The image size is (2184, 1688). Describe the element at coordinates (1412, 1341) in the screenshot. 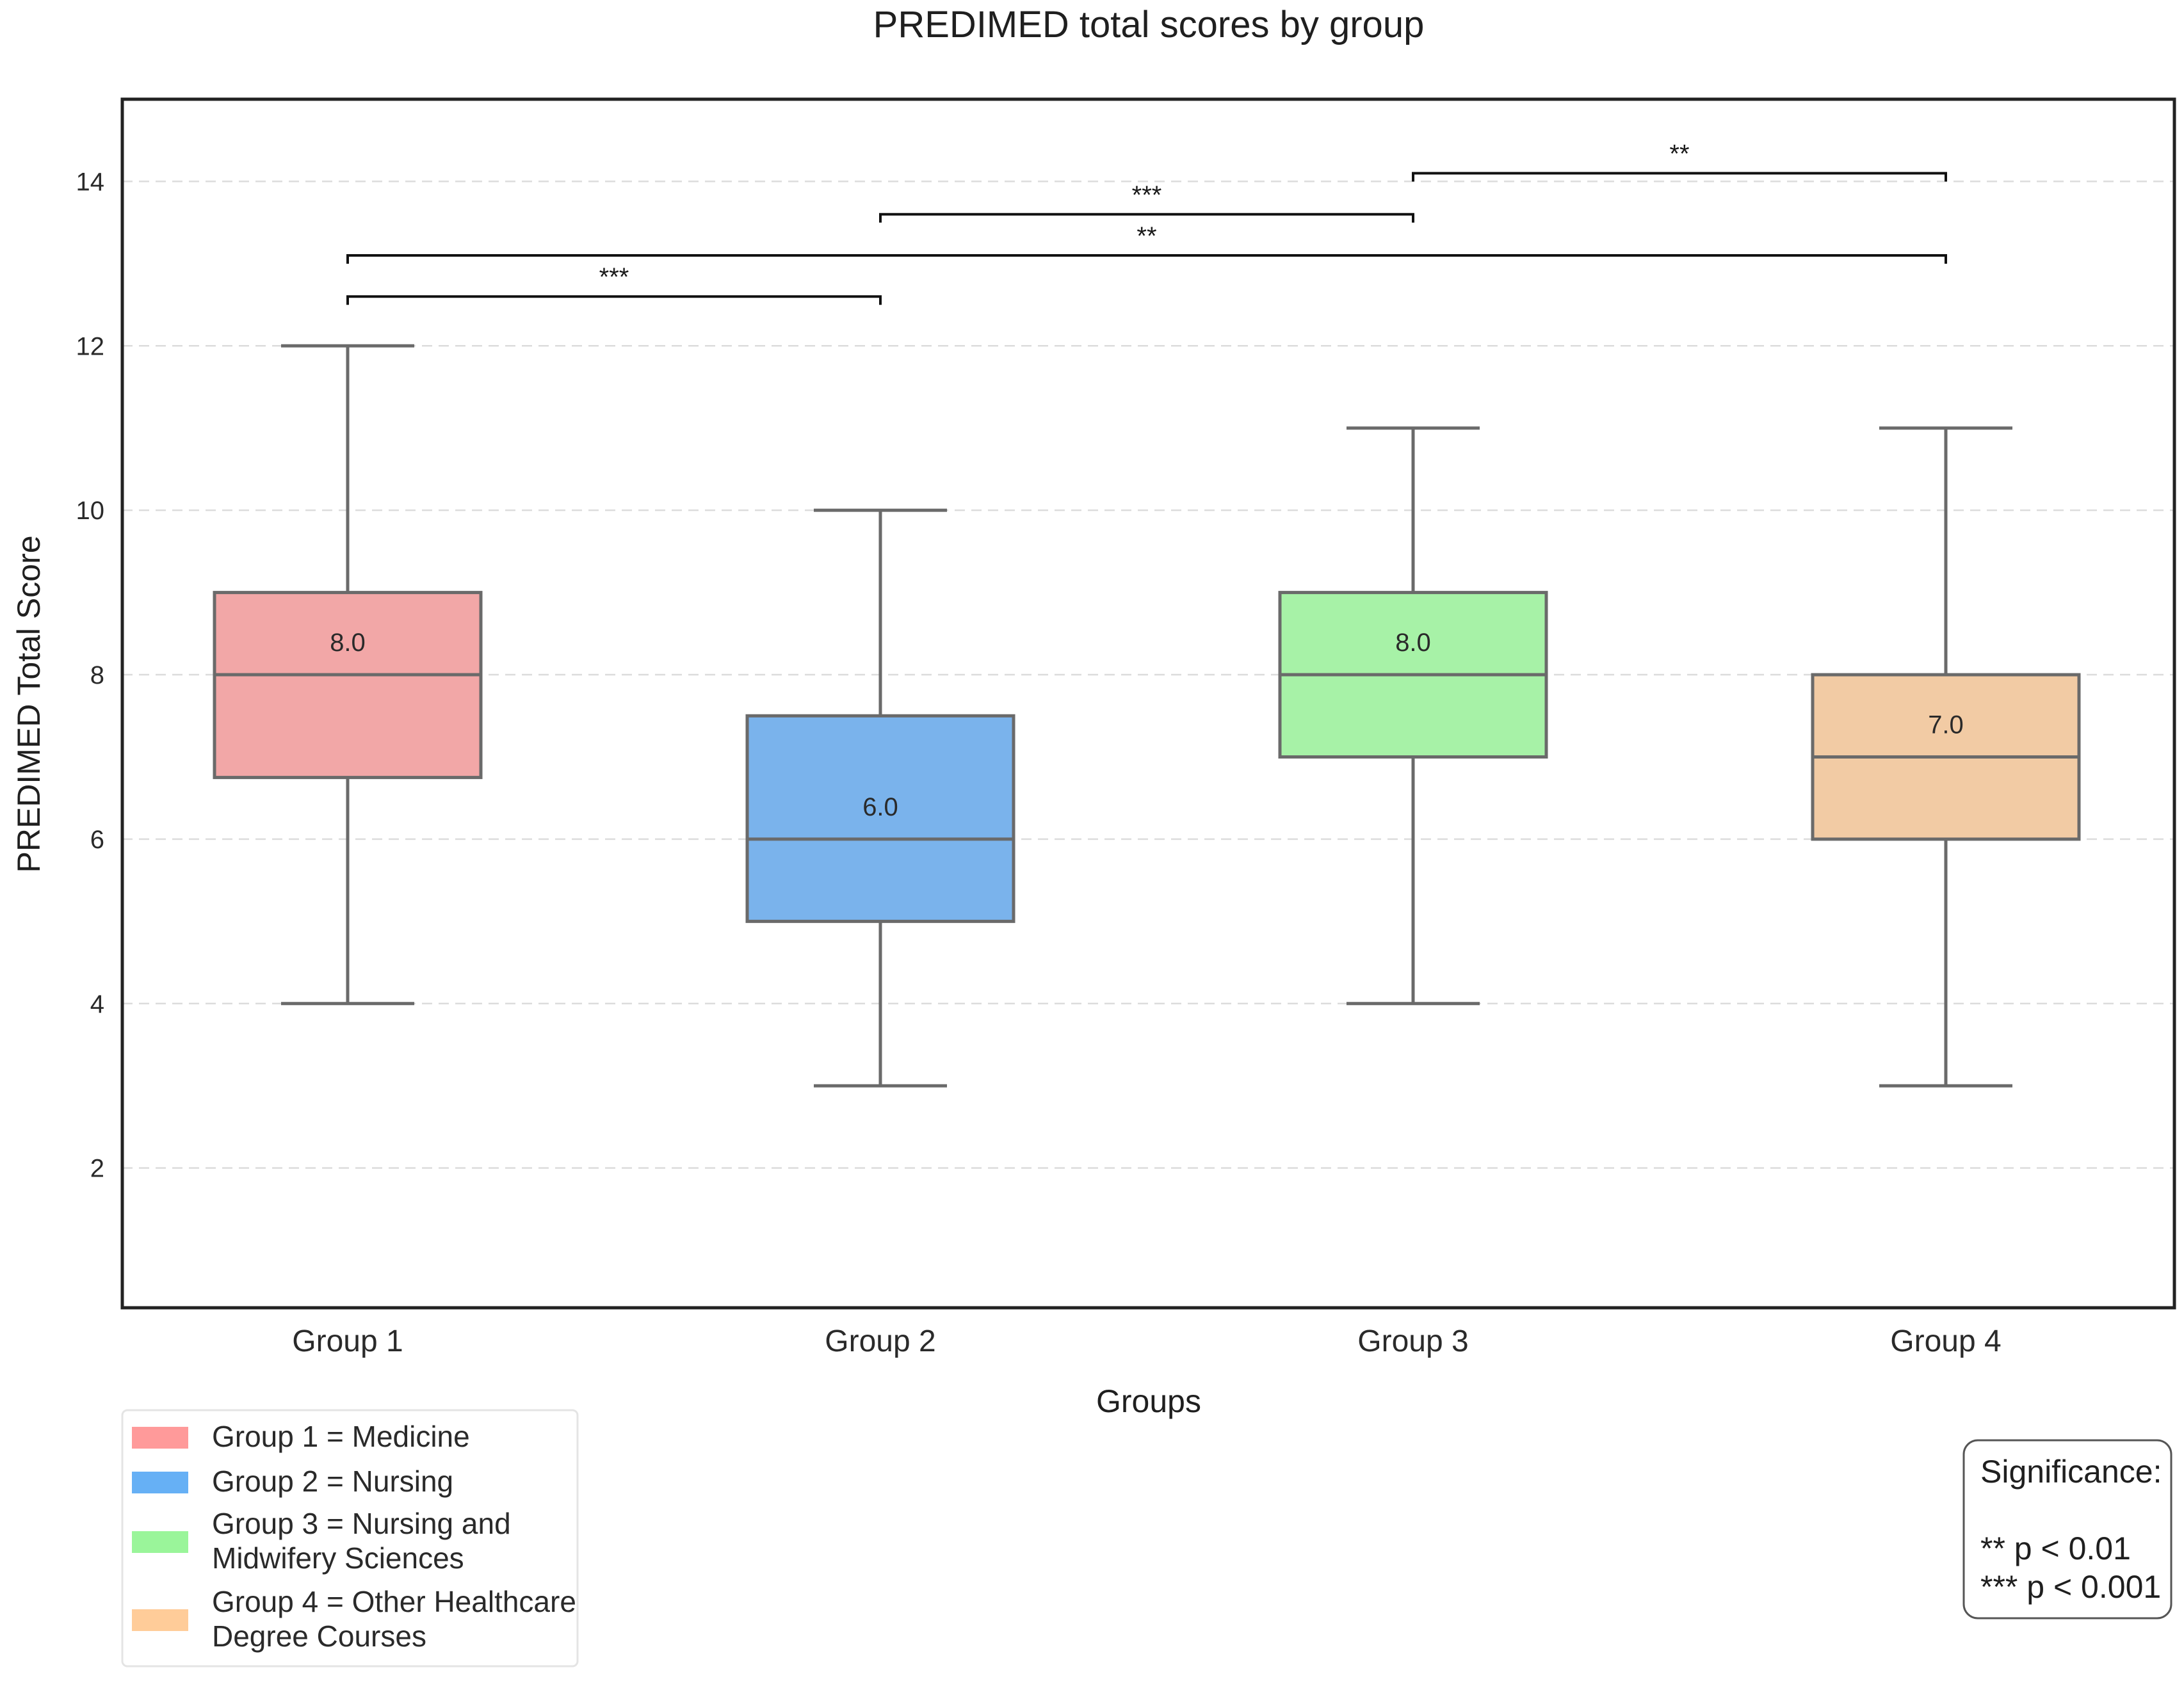

I see `x-tick-label-3: Group 3` at that location.